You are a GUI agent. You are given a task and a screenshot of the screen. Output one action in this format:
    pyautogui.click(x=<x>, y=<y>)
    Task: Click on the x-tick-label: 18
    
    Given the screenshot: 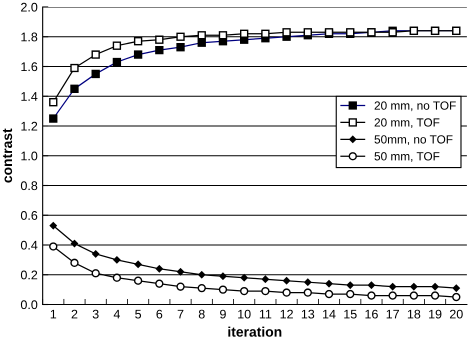 What is the action you would take?
    pyautogui.click(x=414, y=314)
    